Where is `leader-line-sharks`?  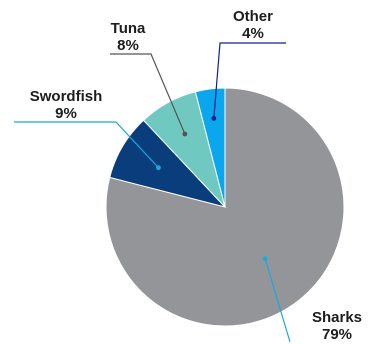
leader-line-sharks is located at coordinates (277, 300).